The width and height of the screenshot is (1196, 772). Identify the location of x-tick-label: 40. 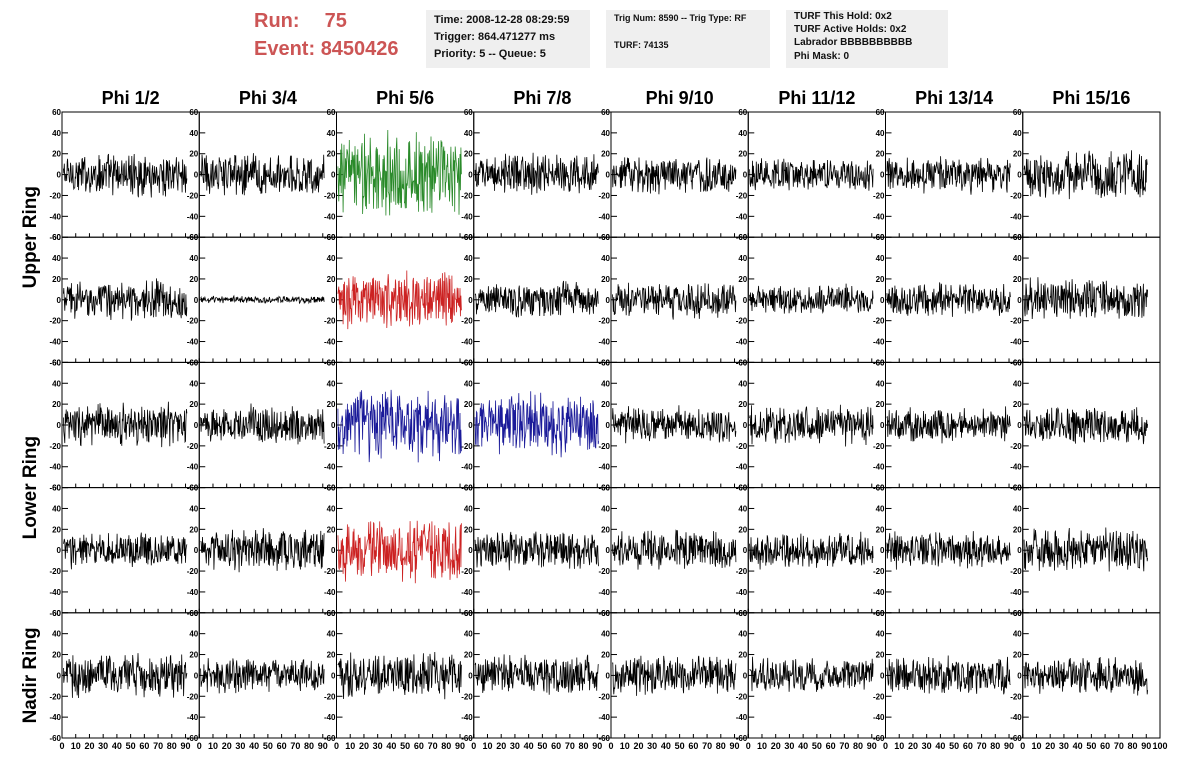
(391, 746).